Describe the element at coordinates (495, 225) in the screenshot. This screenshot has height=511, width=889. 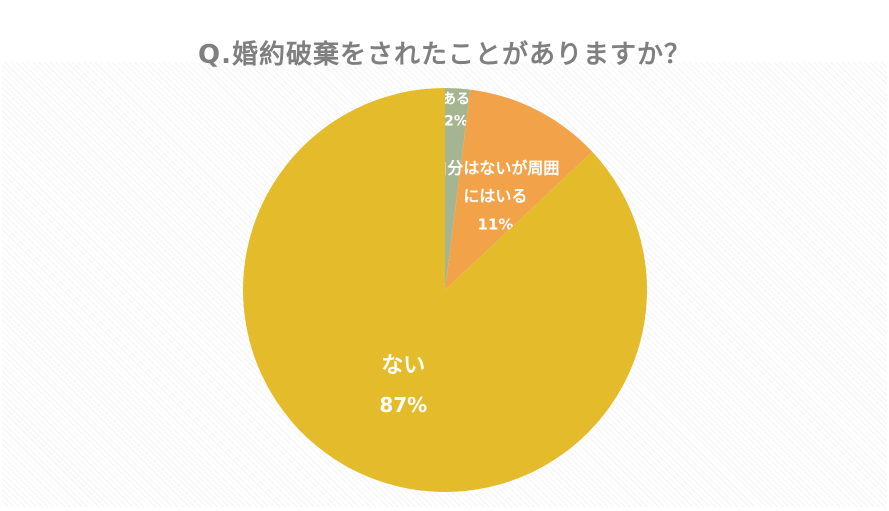
I see `slice-value-label: 11%` at that location.